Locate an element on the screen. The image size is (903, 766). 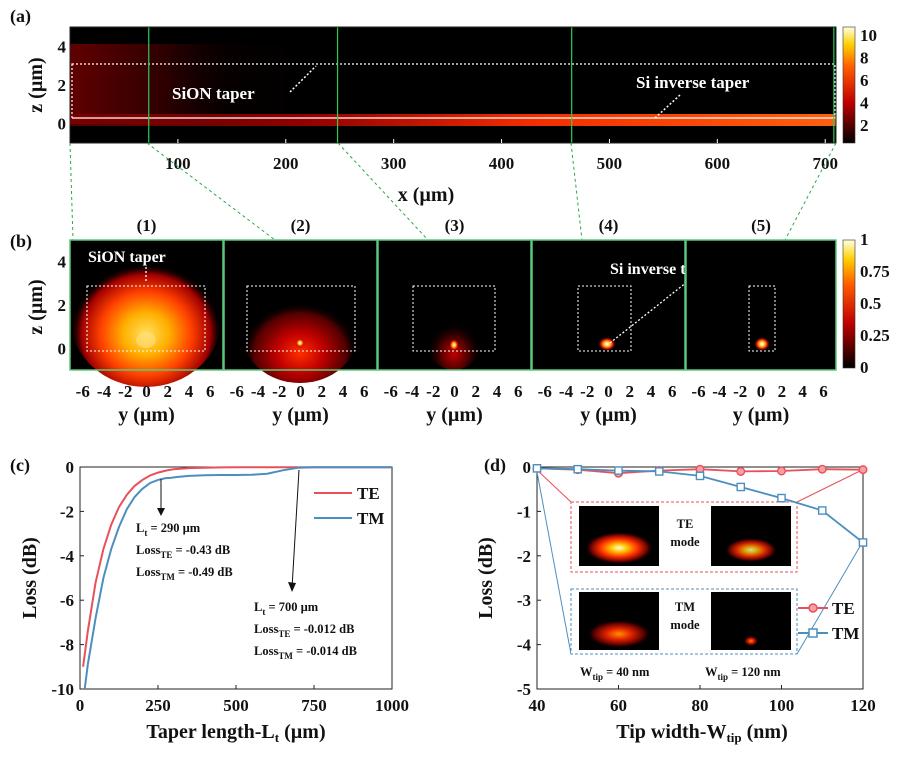
panel-d-ytick-label: 0 is located at coordinates (527, 467).